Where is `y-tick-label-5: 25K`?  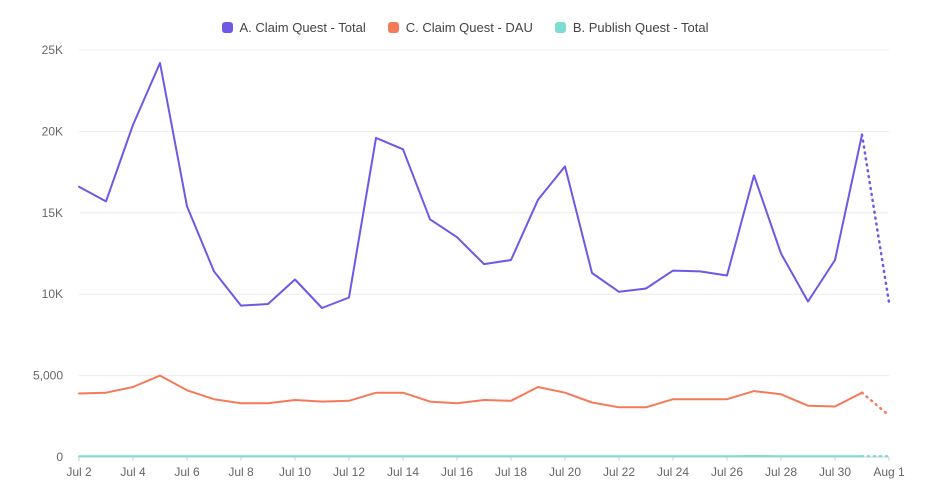
y-tick-label-5: 25K is located at coordinates (52, 50).